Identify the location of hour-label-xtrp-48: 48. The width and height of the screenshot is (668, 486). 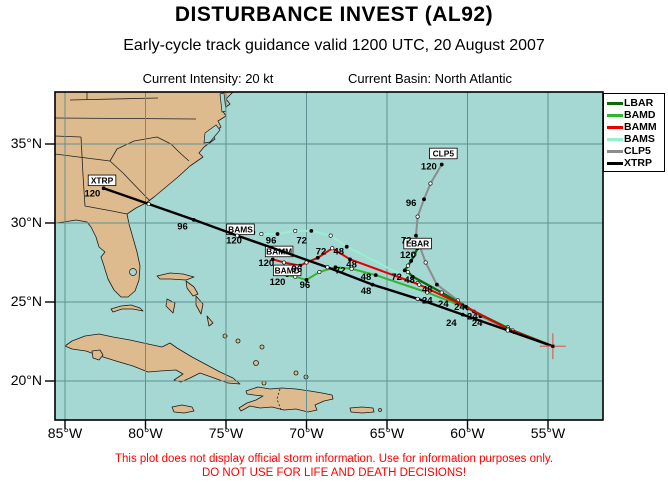
(366, 291).